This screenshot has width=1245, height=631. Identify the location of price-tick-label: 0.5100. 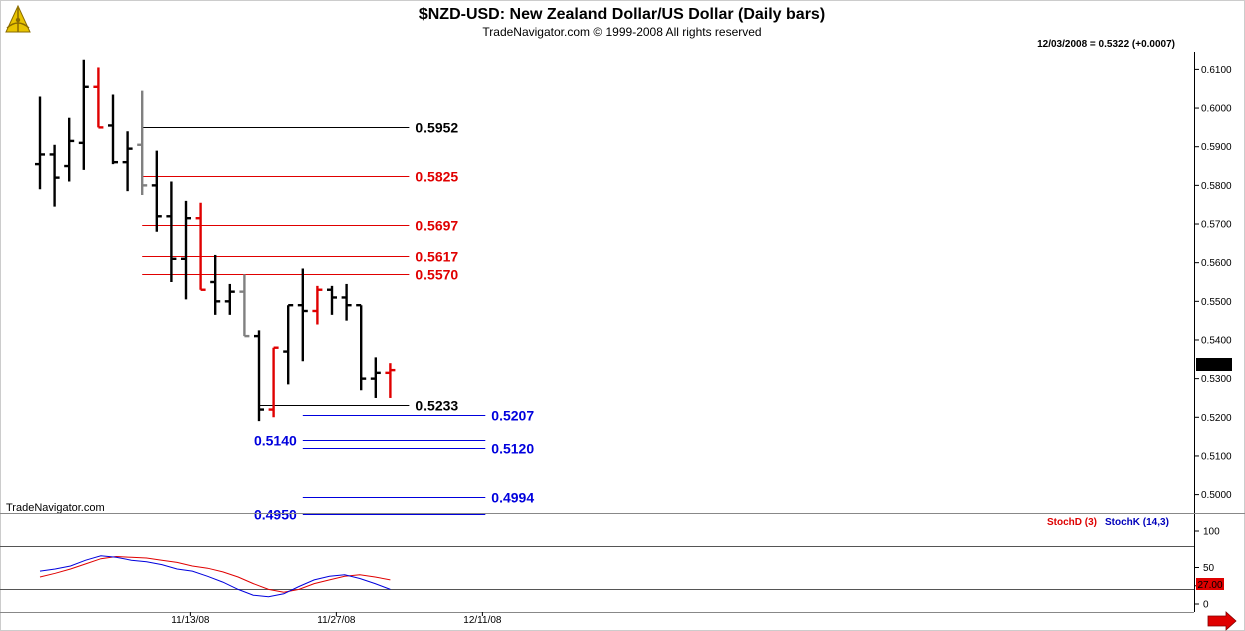
(1216, 456).